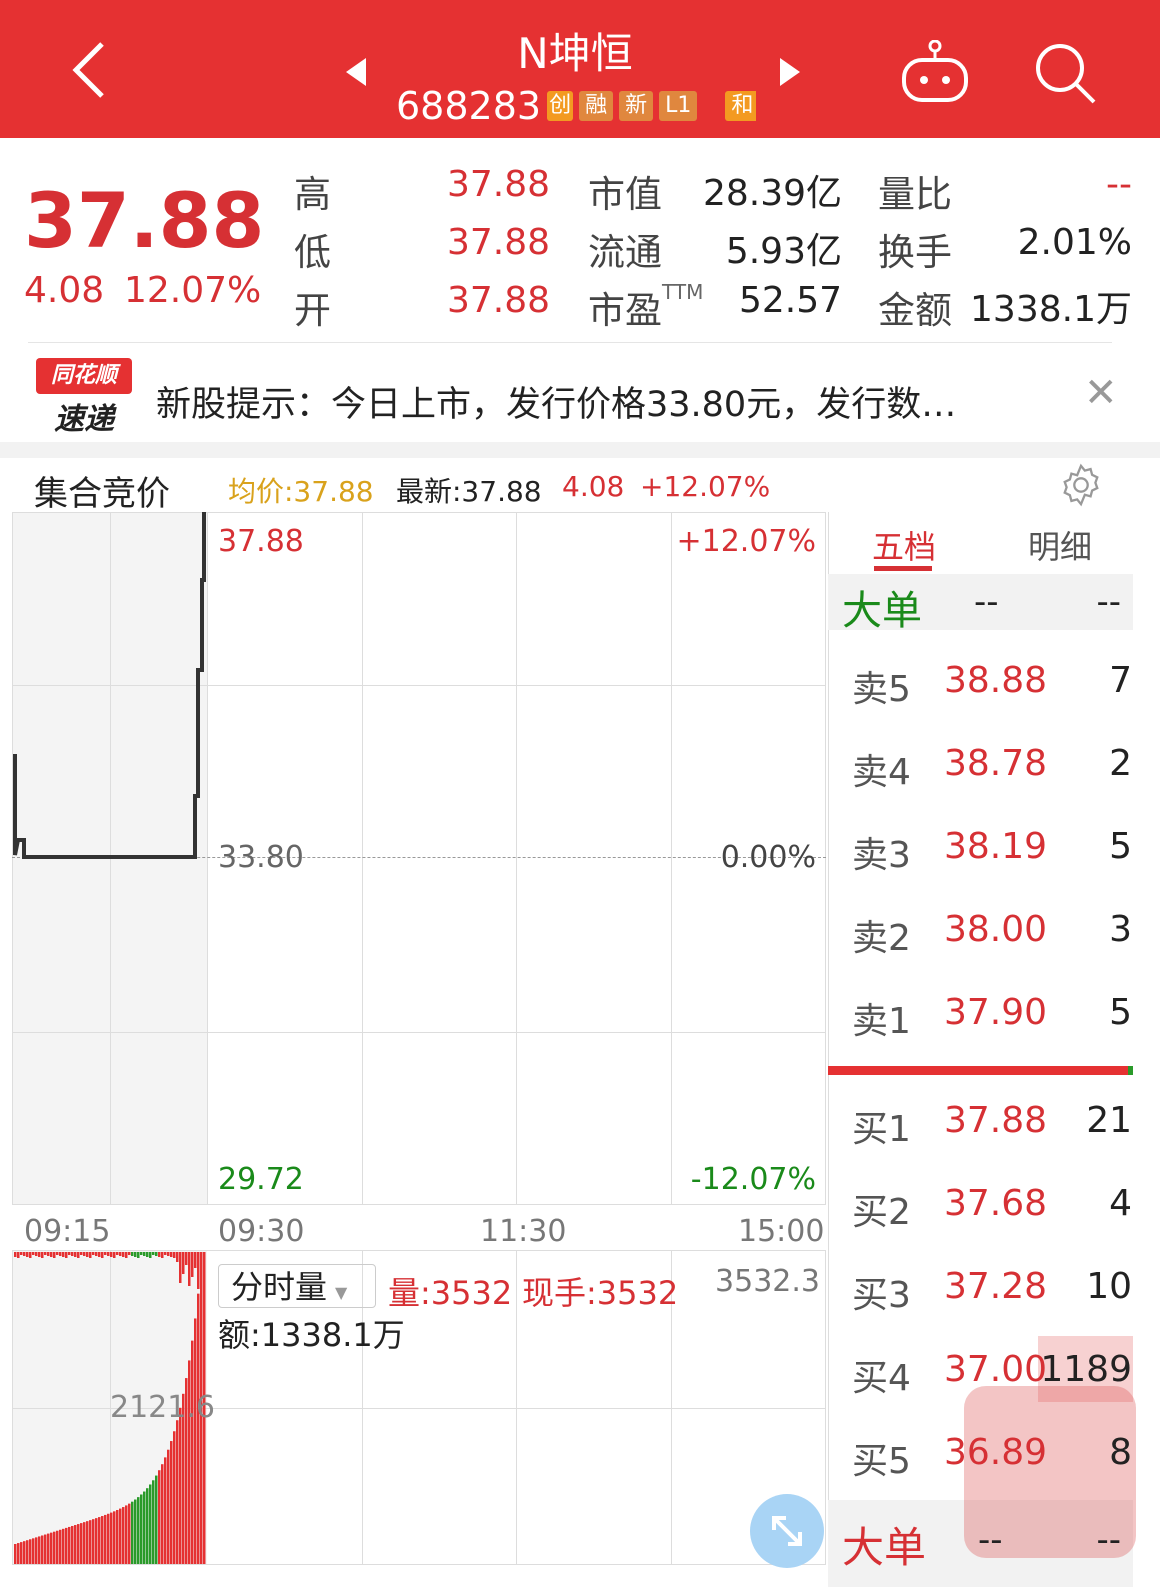 The image size is (1160, 1587). Describe the element at coordinates (790, 300) in the screenshot. I see `stat-value: 52.57` at that location.